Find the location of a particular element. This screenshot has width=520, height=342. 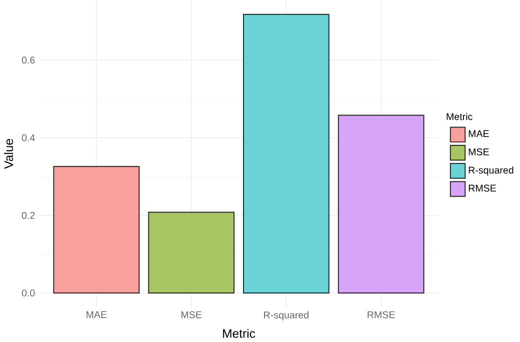

x-tick-label: MSE is located at coordinates (191, 314).